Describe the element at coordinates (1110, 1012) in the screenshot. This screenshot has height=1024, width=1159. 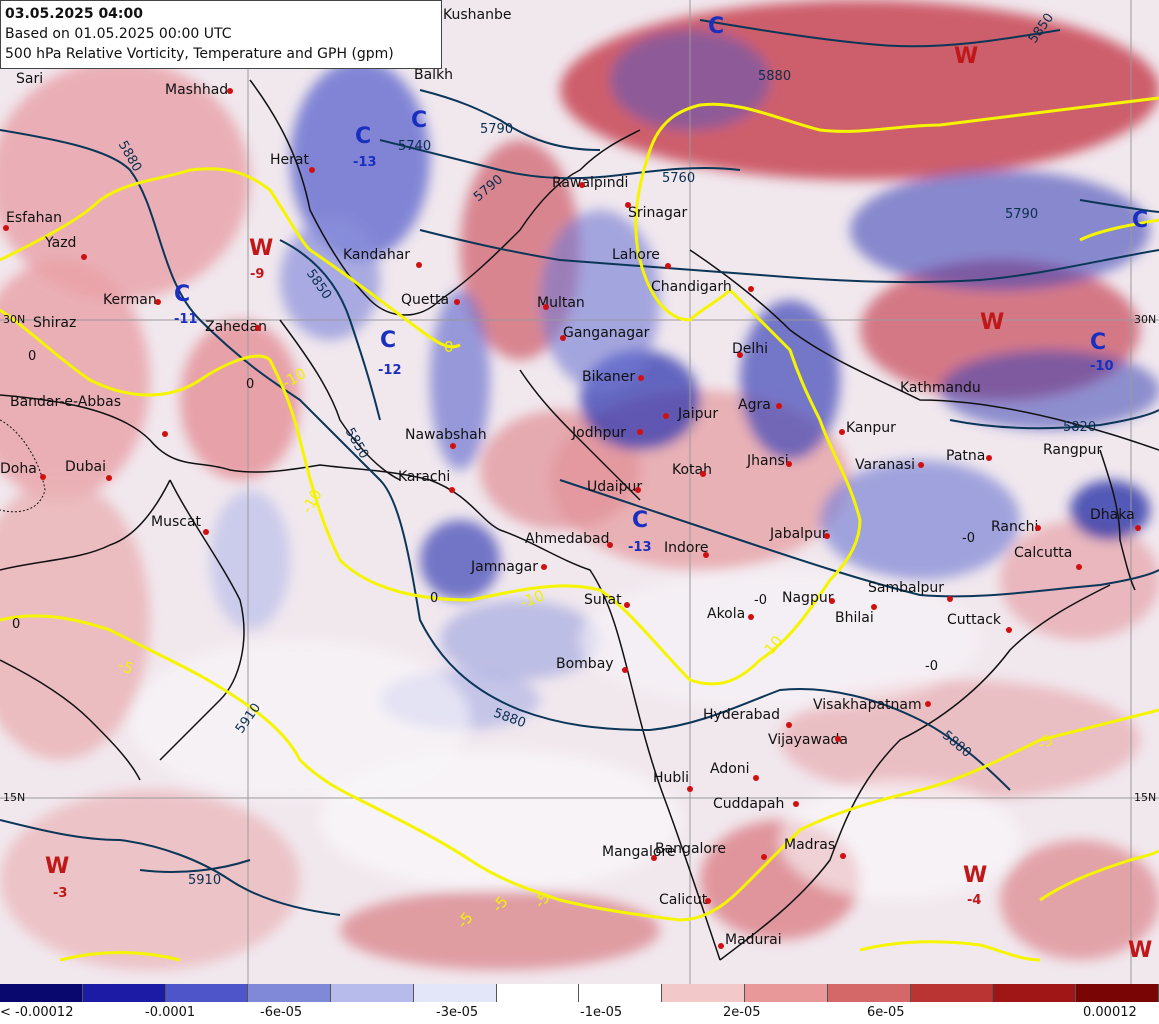
I see `legend-label: 0.00012` at that location.